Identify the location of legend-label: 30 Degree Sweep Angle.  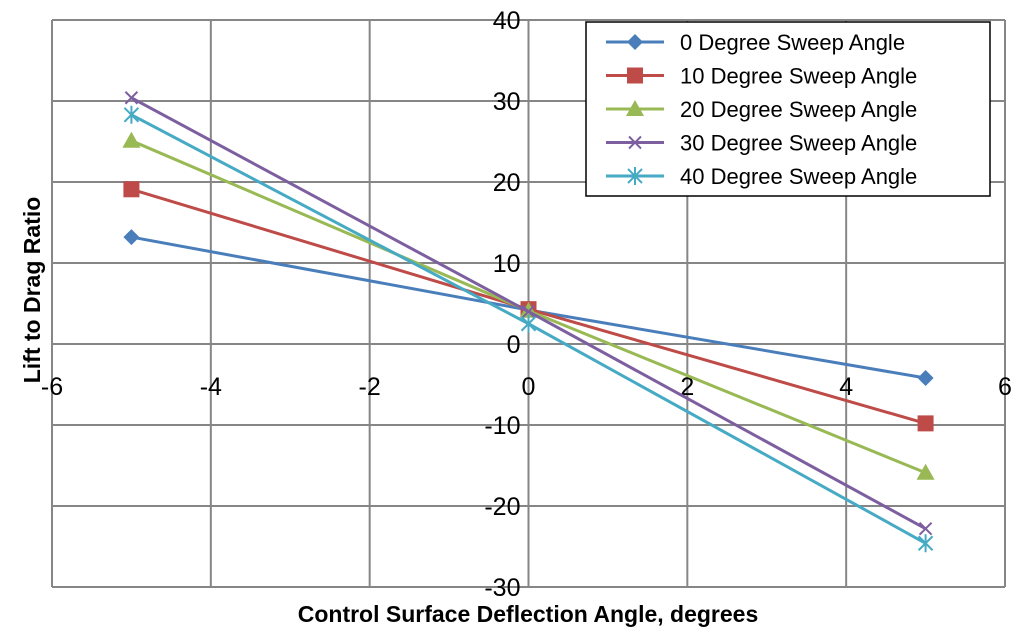
(798, 143).